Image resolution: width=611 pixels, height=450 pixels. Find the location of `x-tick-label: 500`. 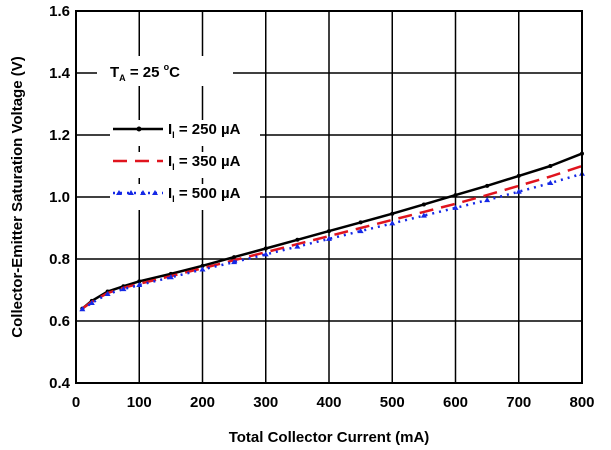

x-tick-label: 500 is located at coordinates (392, 402).